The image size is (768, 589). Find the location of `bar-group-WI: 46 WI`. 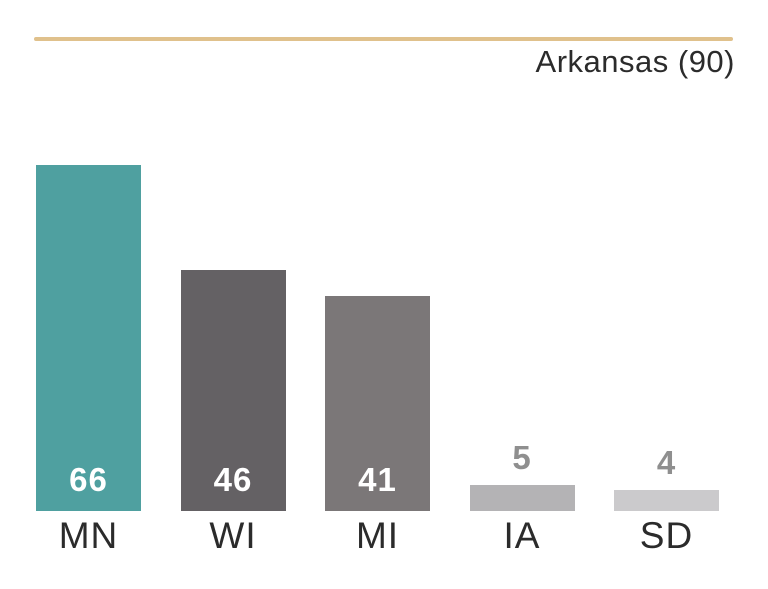

bar-group-WI: 46 WI is located at coordinates (233, 277).